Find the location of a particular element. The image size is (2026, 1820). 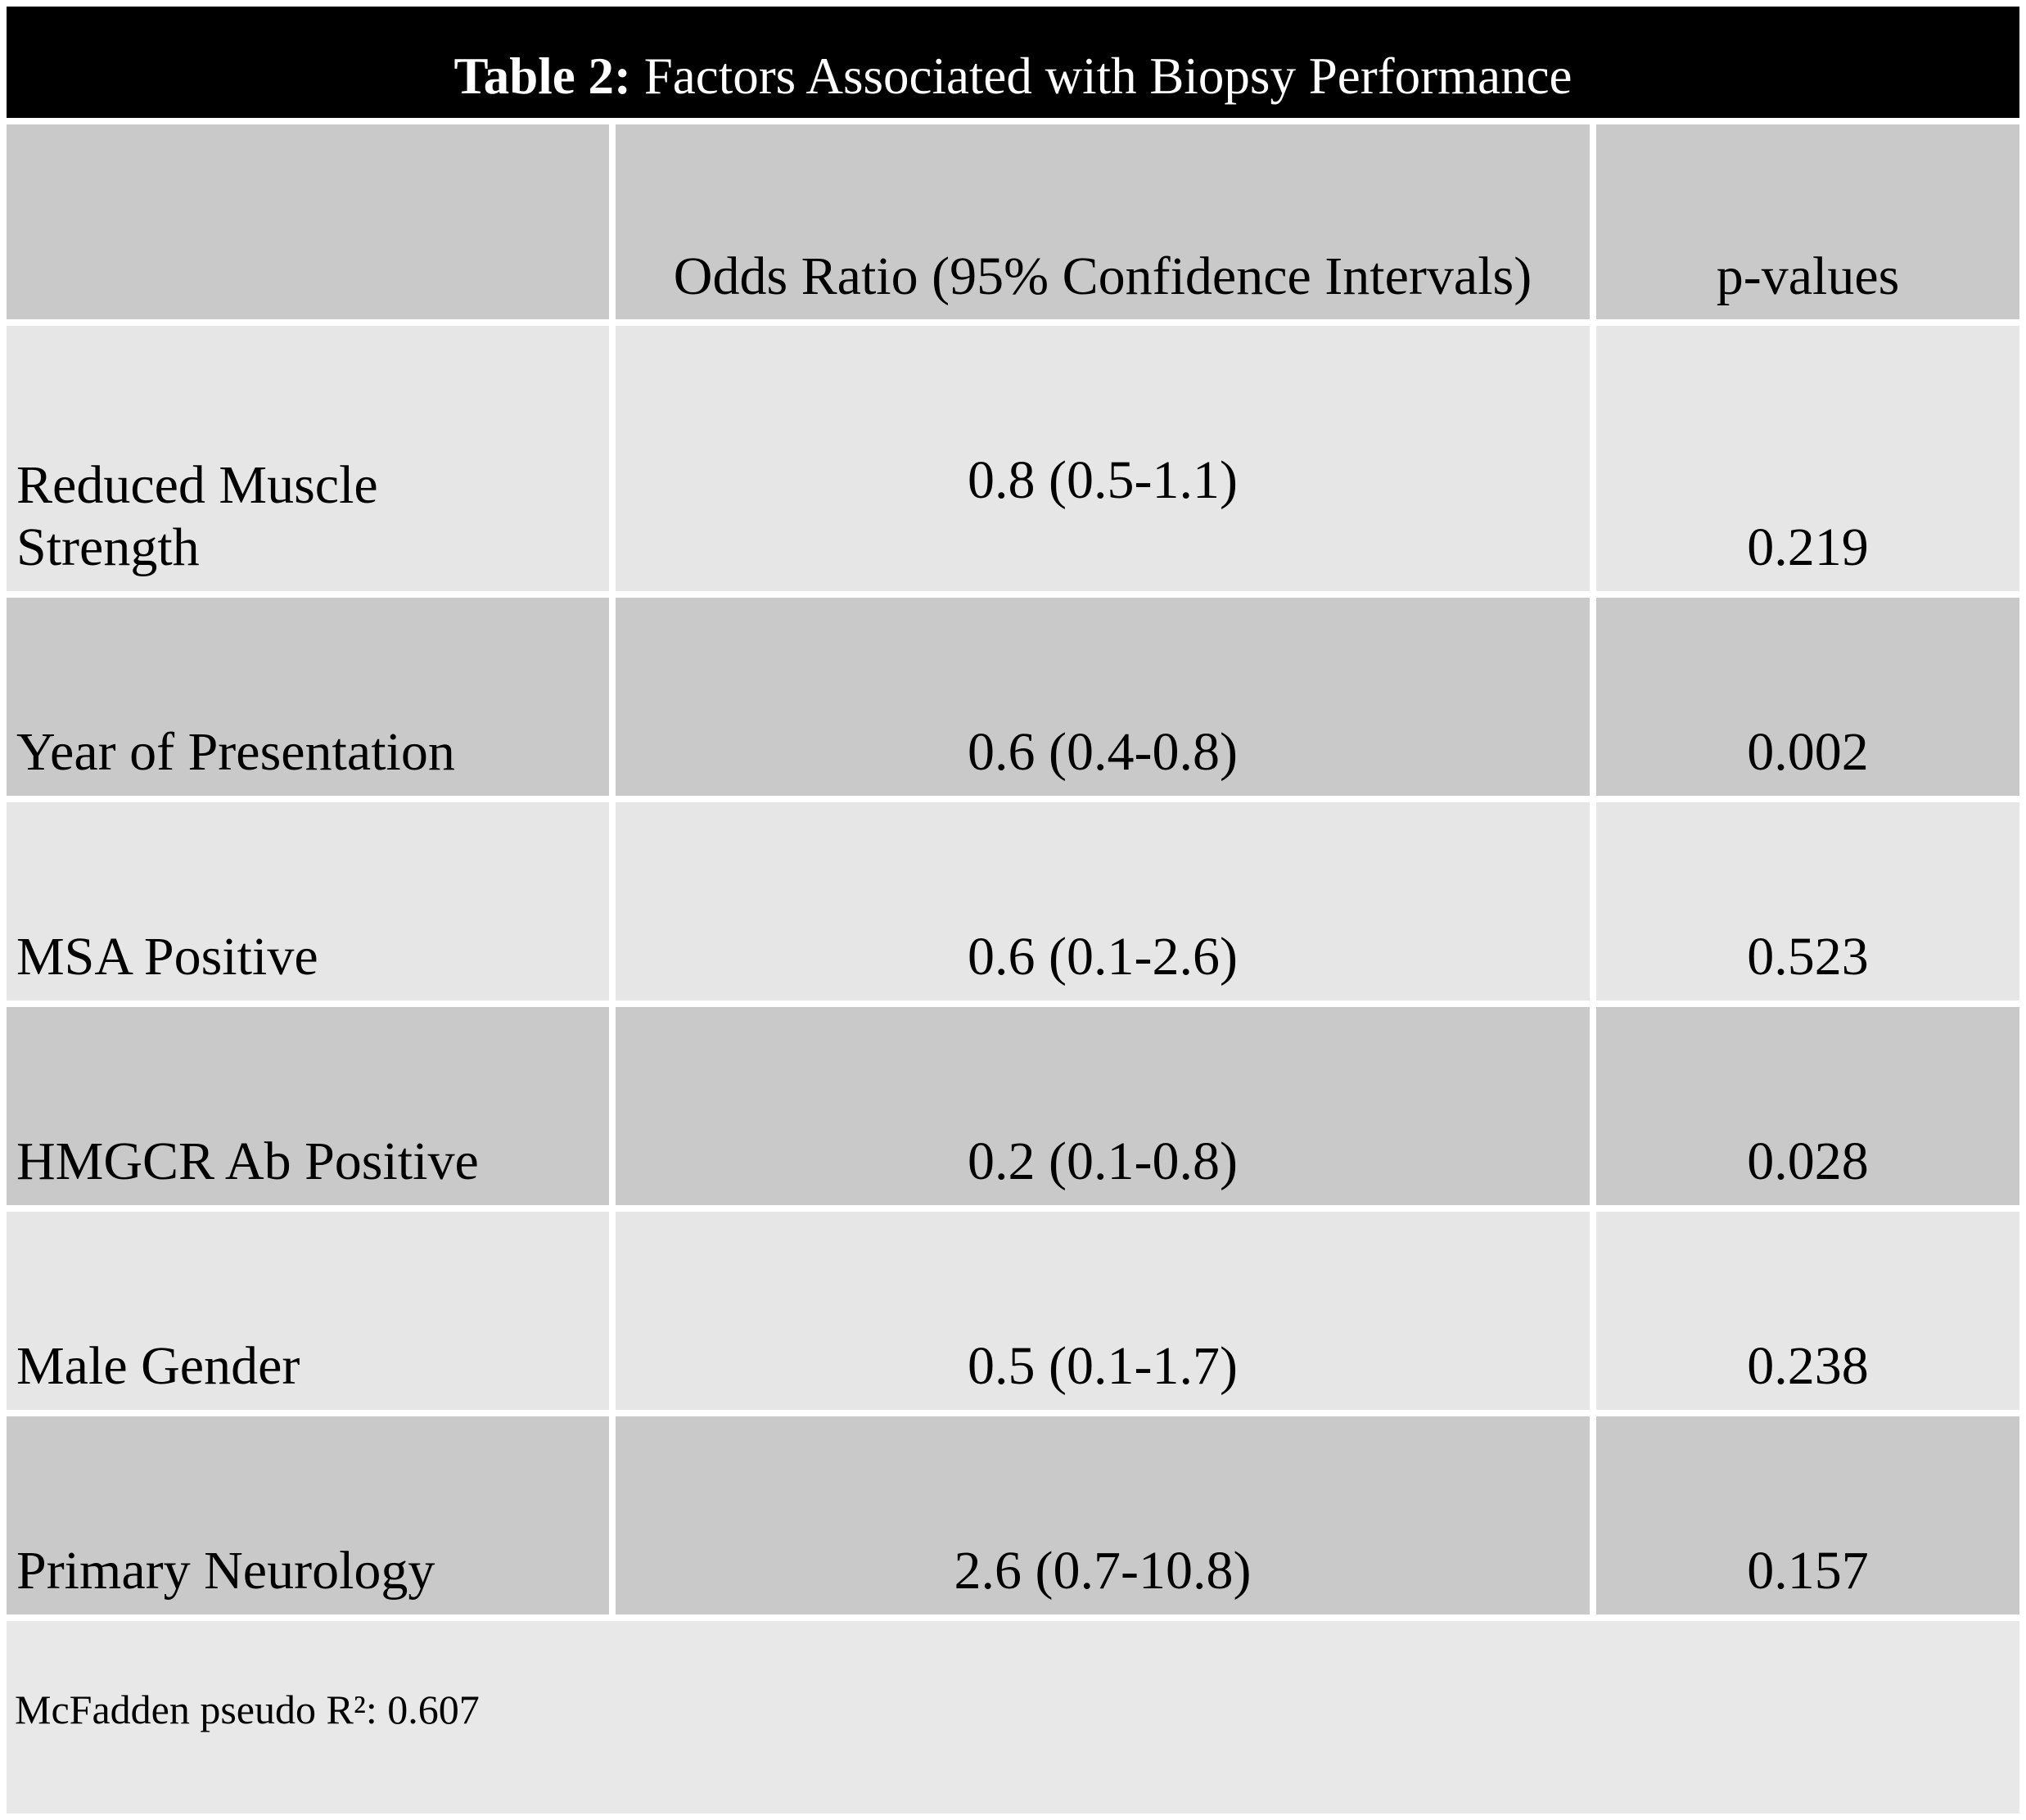

table-row: Male Gender 0.5 (0.1-1.7) 0.238 is located at coordinates (1014, 1311).